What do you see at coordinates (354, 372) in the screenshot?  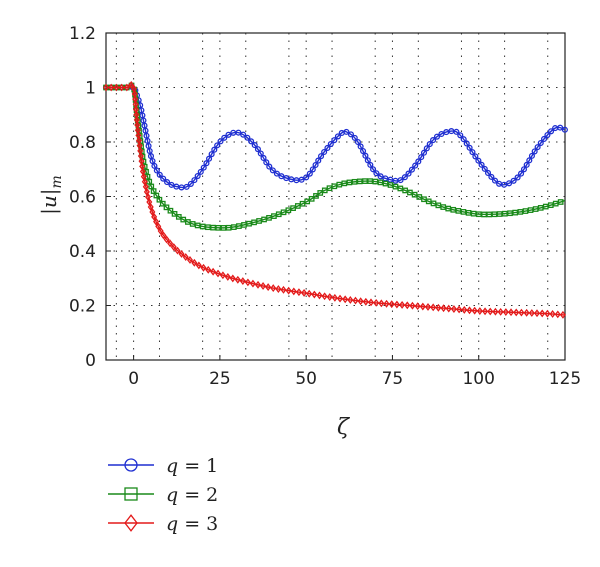 I see `x-axis: 0 25 50 75 100 125` at bounding box center [354, 372].